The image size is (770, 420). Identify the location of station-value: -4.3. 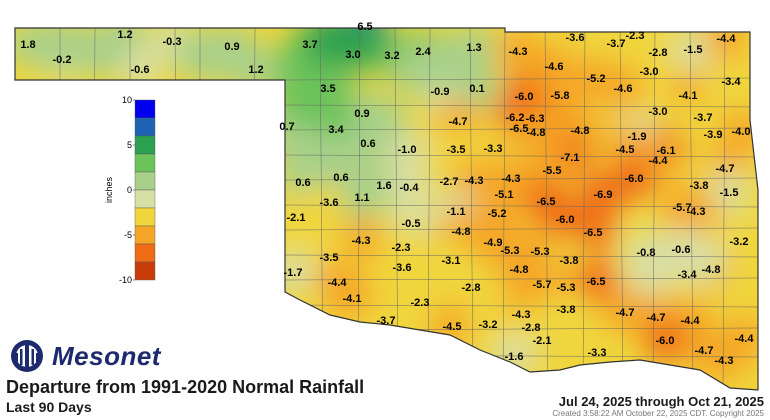
(696, 212).